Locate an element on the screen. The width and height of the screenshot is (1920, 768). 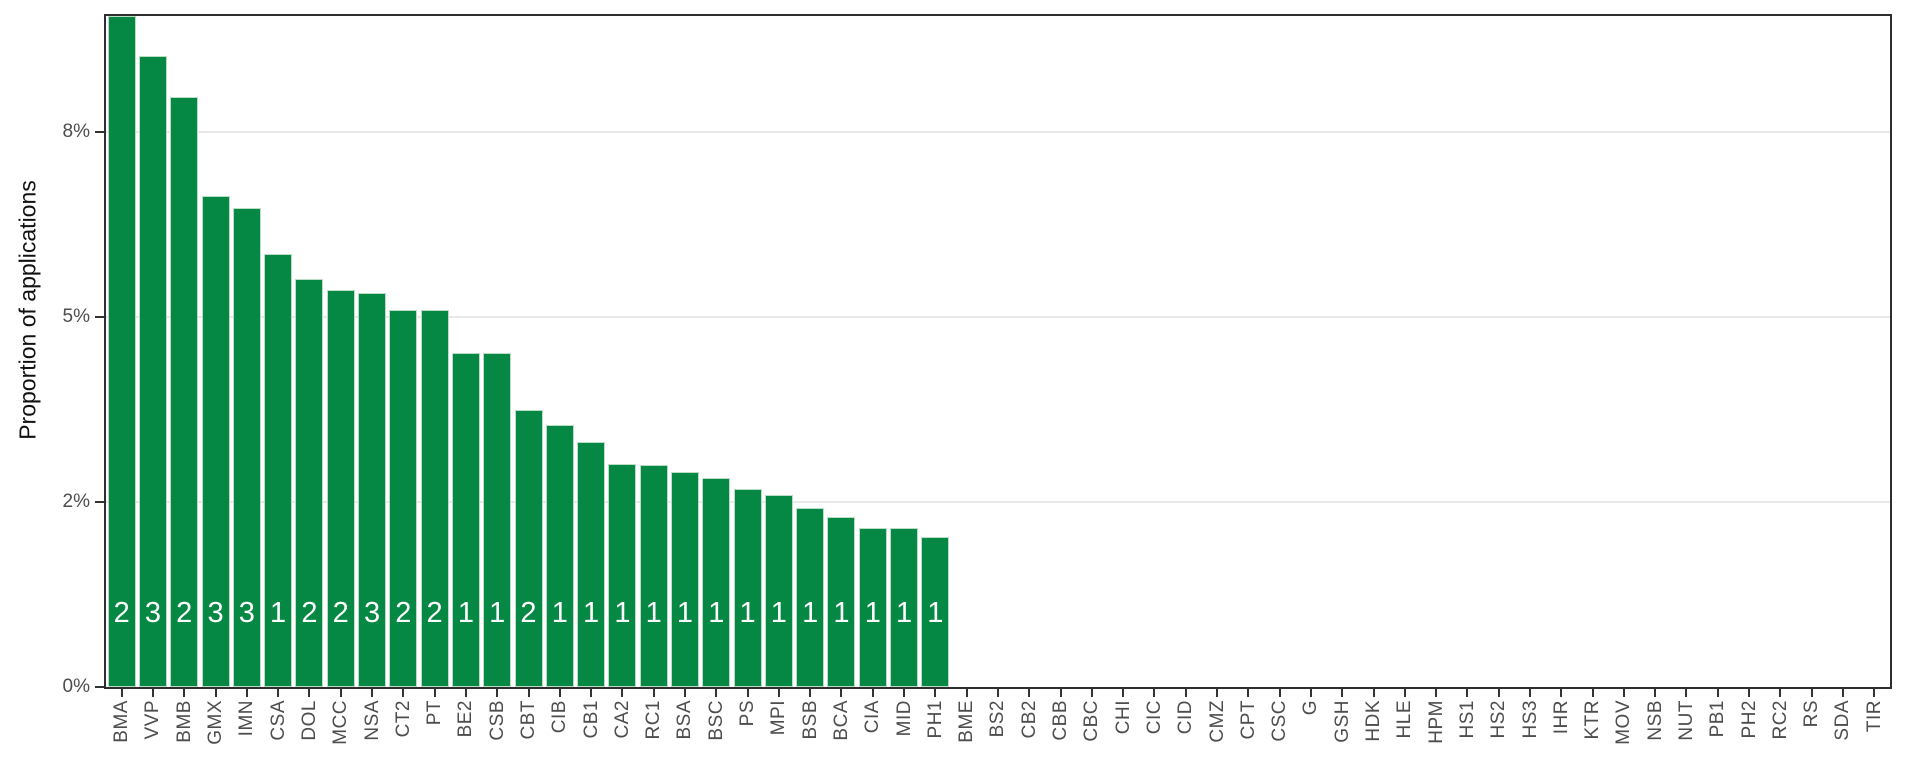
bar-CA2: 1 is located at coordinates (622, 575).